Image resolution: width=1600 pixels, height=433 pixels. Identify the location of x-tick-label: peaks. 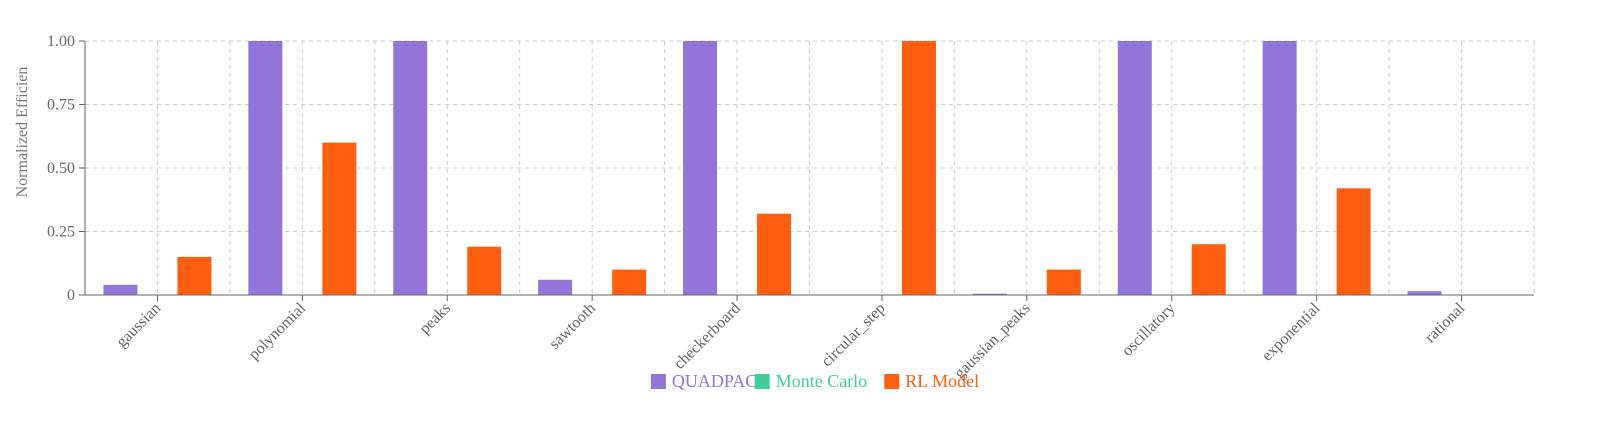
(435, 319).